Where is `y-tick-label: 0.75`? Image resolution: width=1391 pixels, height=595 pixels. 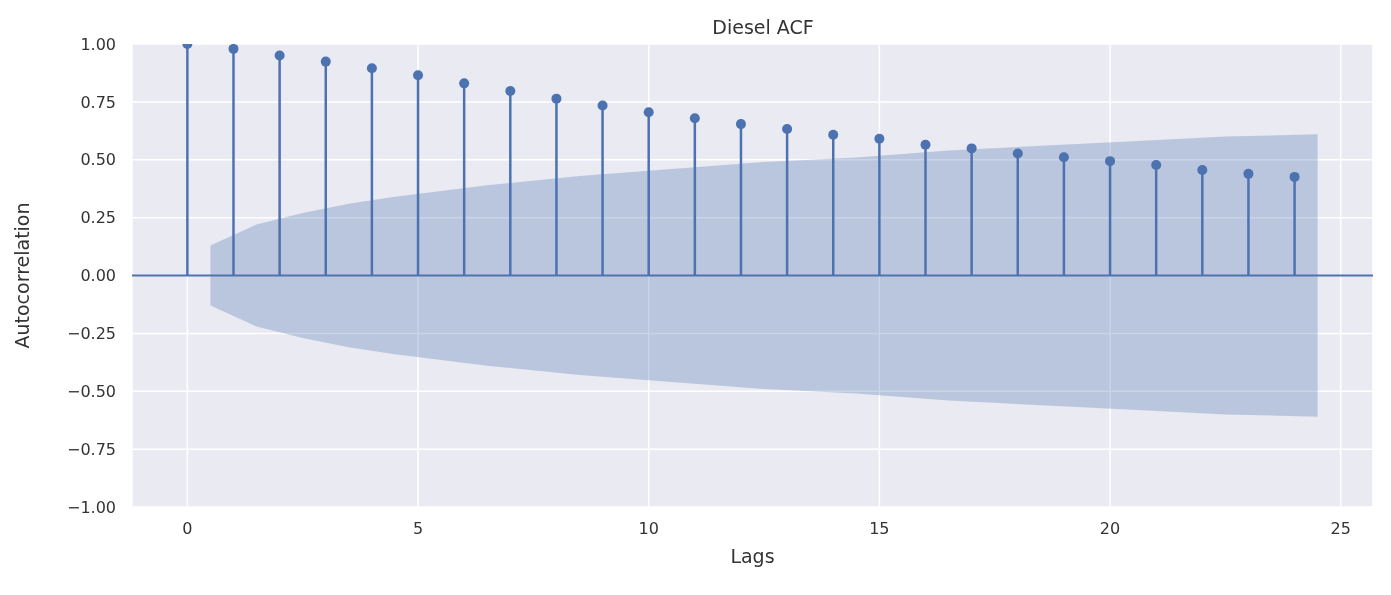
y-tick-label: 0.75 is located at coordinates (98, 102).